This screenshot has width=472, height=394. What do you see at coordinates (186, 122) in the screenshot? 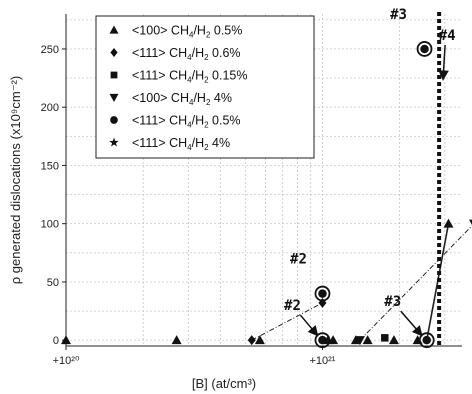
I see `legend-entry: <111> CH4/H2 0.5%` at bounding box center [186, 122].